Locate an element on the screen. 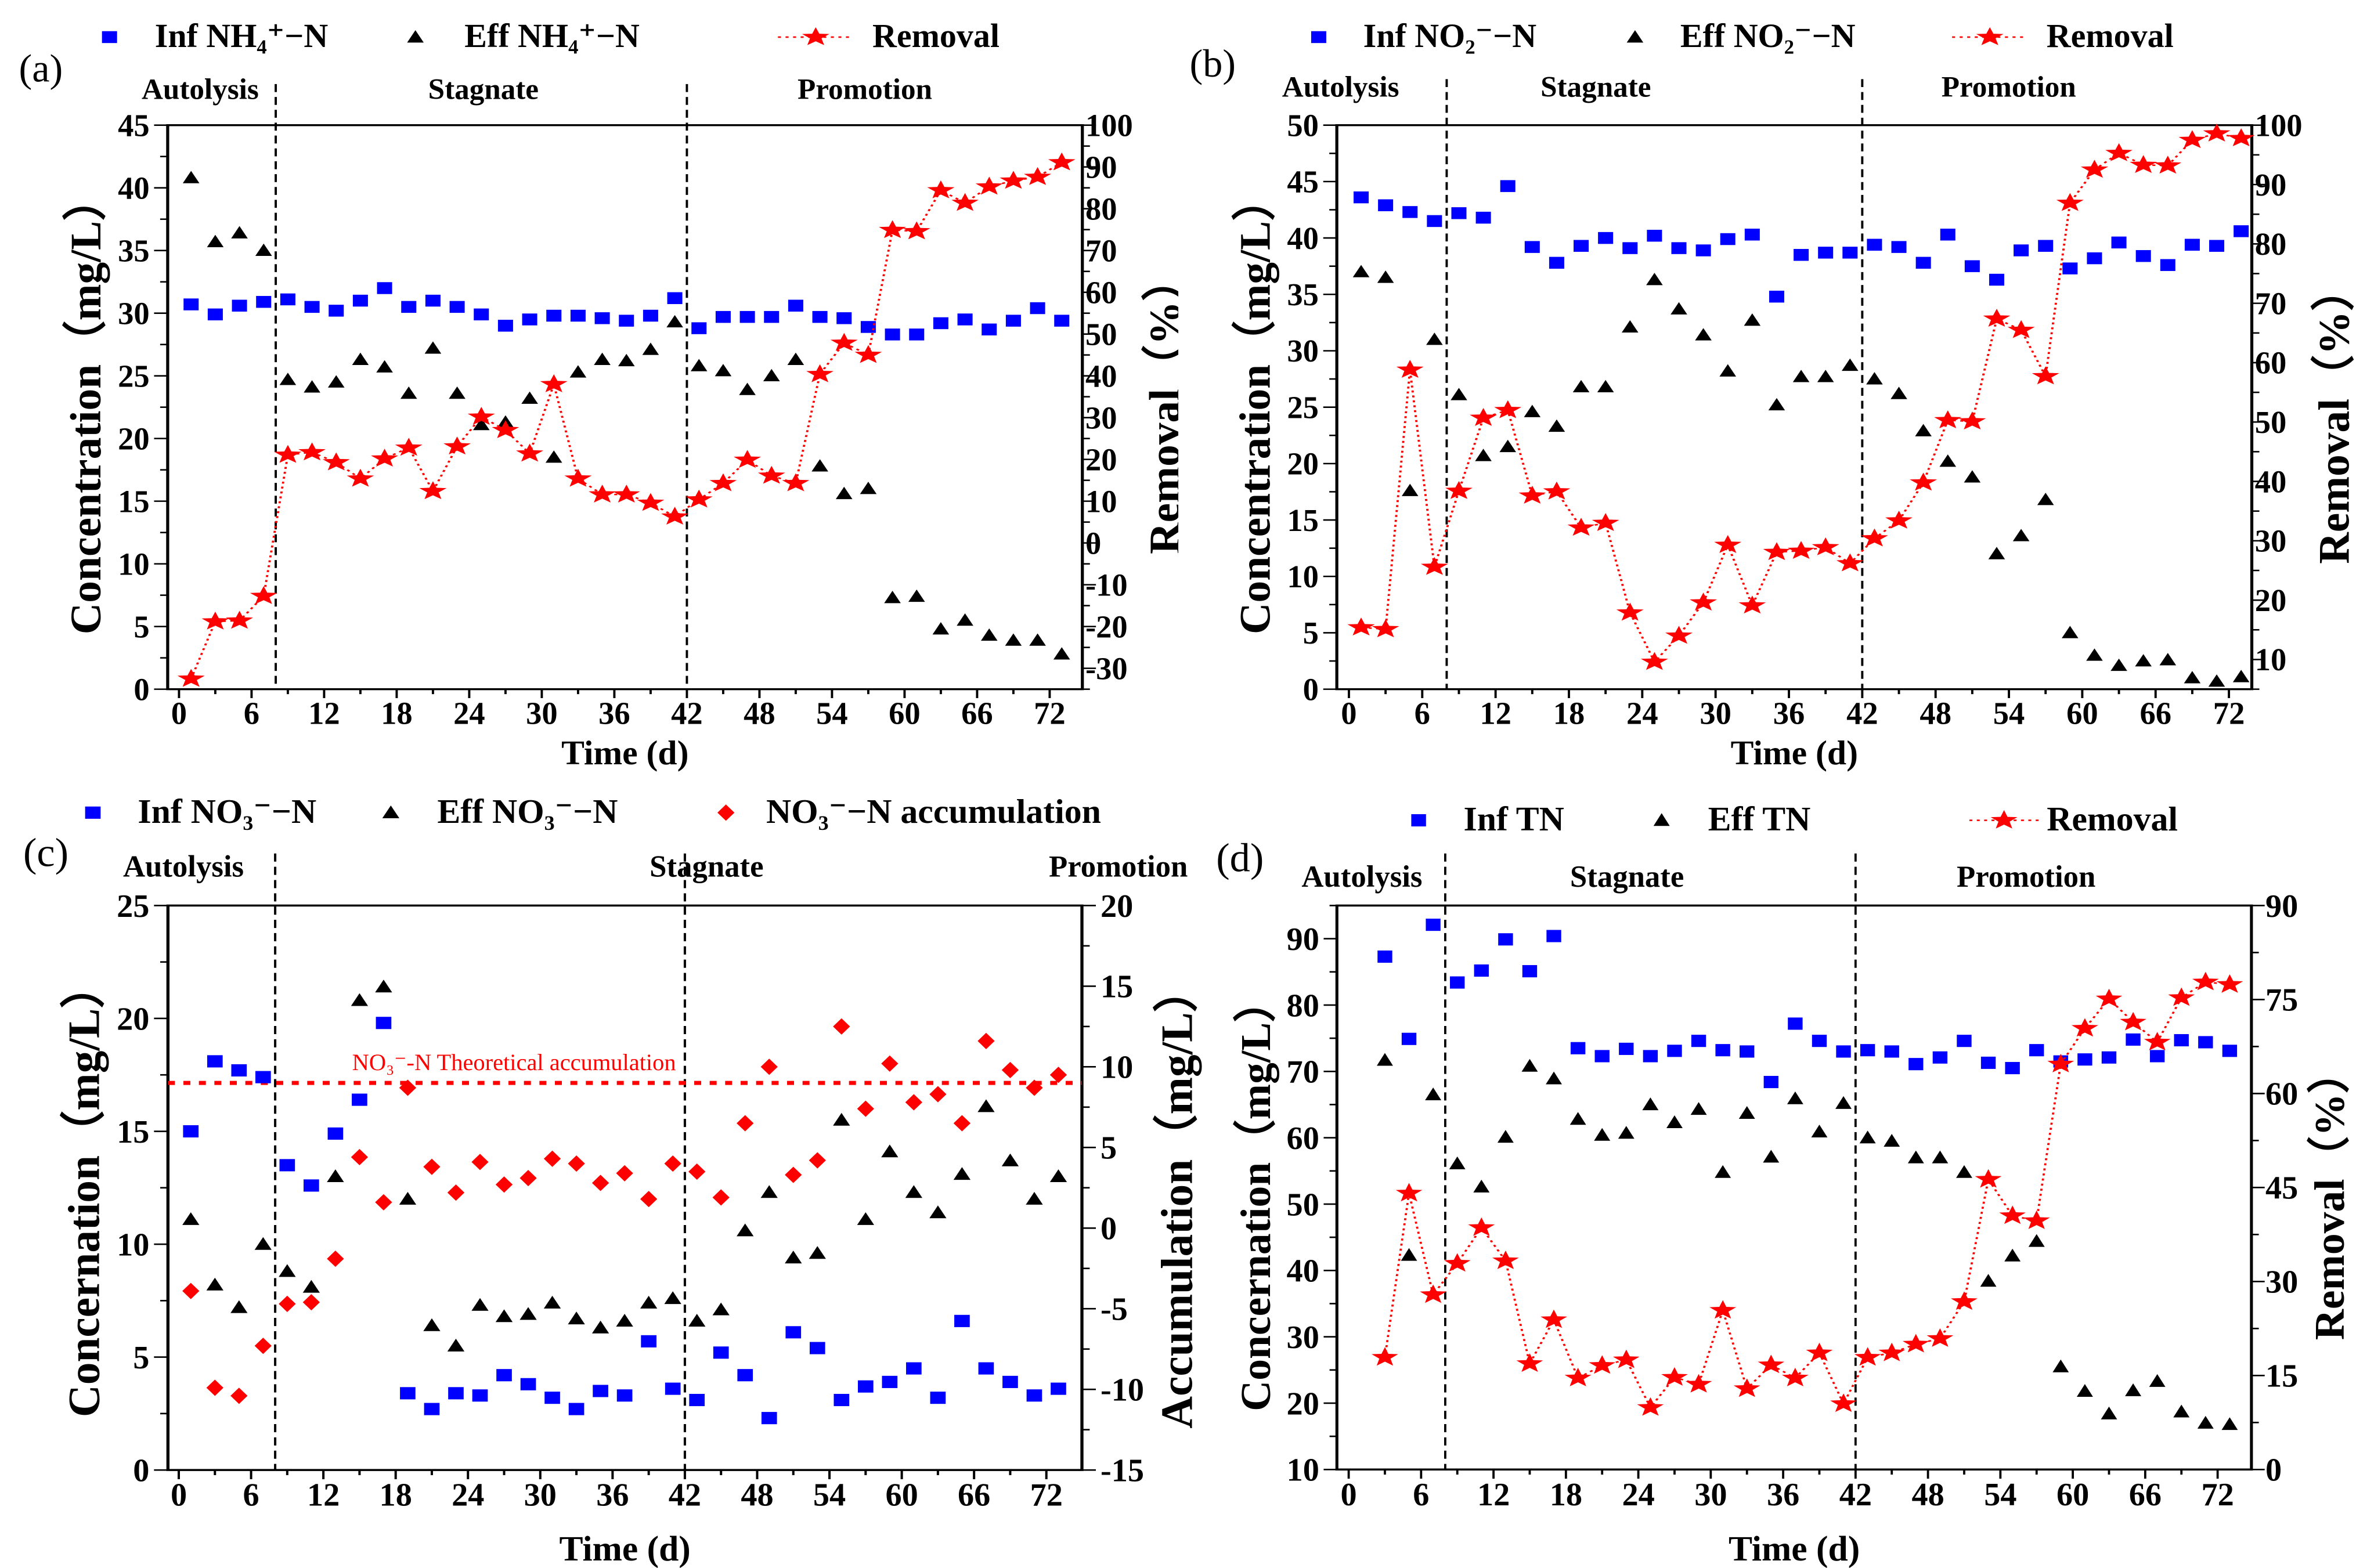 The width and height of the screenshot is (2356, 1568). x-tick-label: 30 is located at coordinates (542, 713).